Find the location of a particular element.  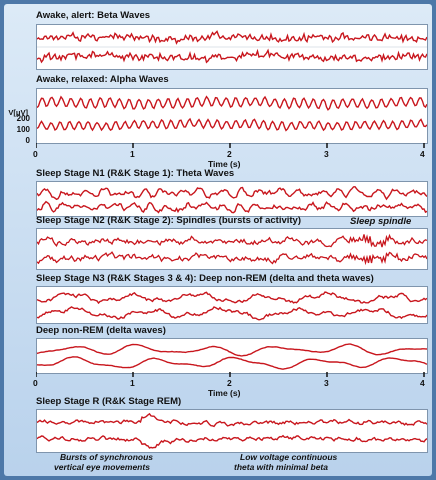

theta-annotation-line1: Low voltage continuous is located at coordinates (289, 457).